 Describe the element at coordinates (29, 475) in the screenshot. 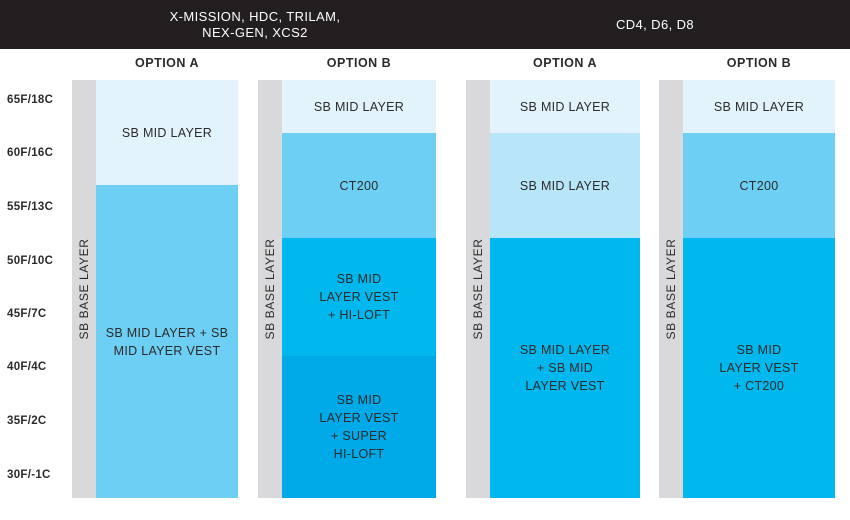

I see `temperature-label: 30F/-1C` at that location.